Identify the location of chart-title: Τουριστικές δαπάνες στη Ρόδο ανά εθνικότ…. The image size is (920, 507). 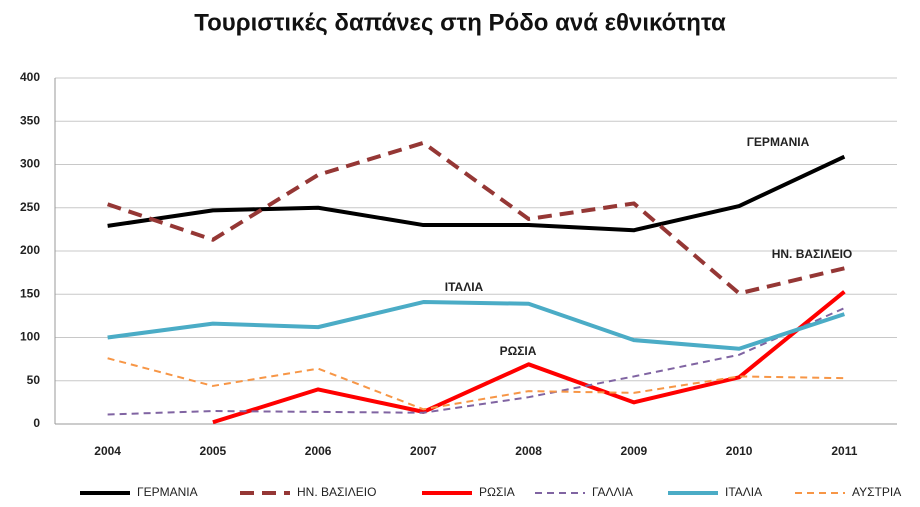
(460, 22).